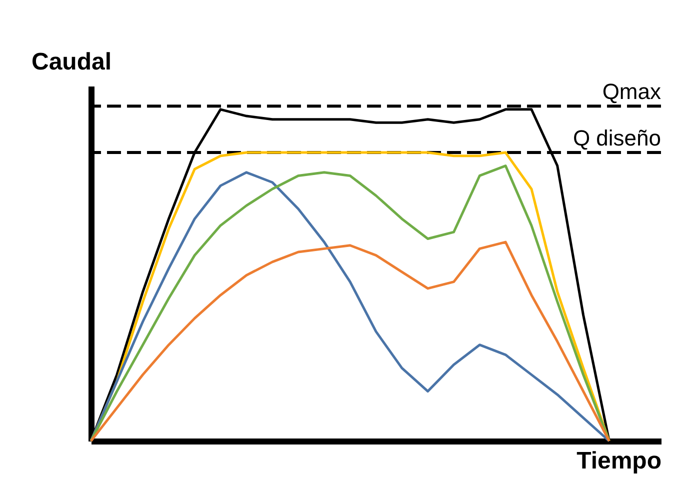 This screenshot has height=483, width=673. What do you see at coordinates (71, 62) in the screenshot?
I see `y-axis-title: Caudal` at bounding box center [71, 62].